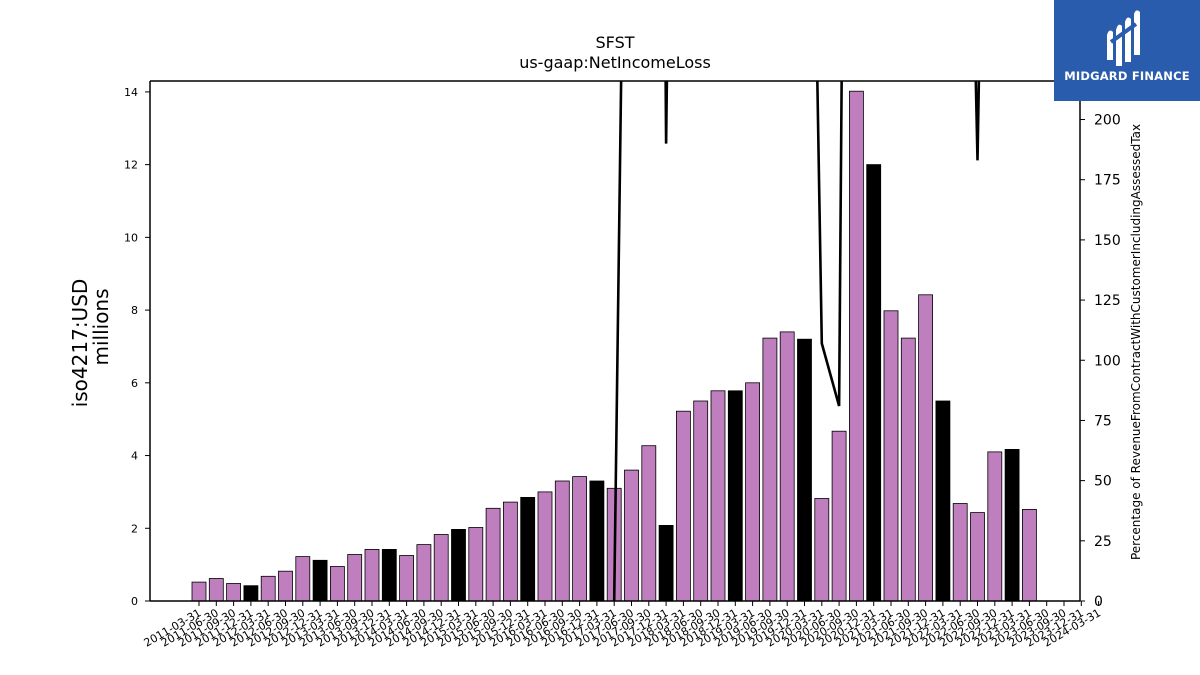 This screenshot has width=1200, height=675. I want to click on y-right-tick-label: 125, so click(1107, 301).